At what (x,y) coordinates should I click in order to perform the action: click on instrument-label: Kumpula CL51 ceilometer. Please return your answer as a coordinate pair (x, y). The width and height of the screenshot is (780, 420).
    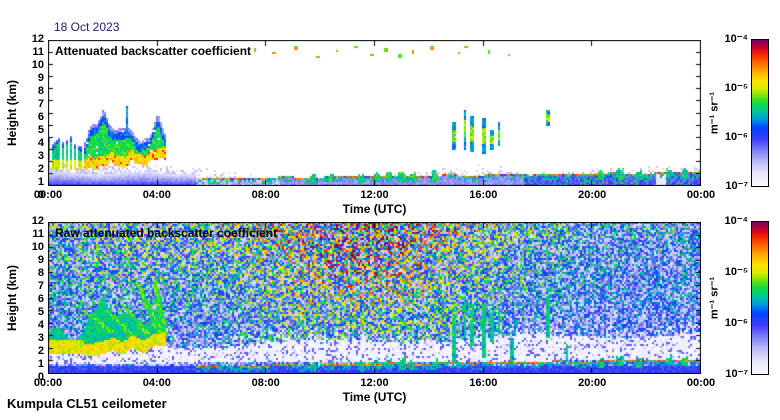
    Looking at the image, I should click on (87, 403).